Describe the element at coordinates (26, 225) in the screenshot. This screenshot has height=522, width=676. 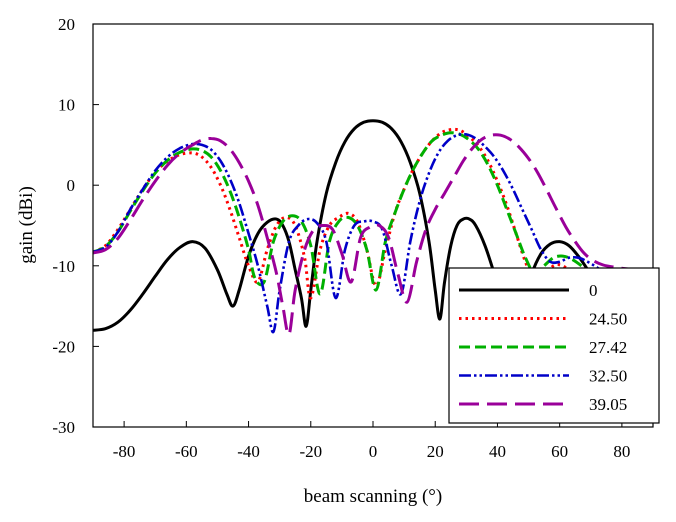
I see `y-axis-title: gain (dBi)` at that location.